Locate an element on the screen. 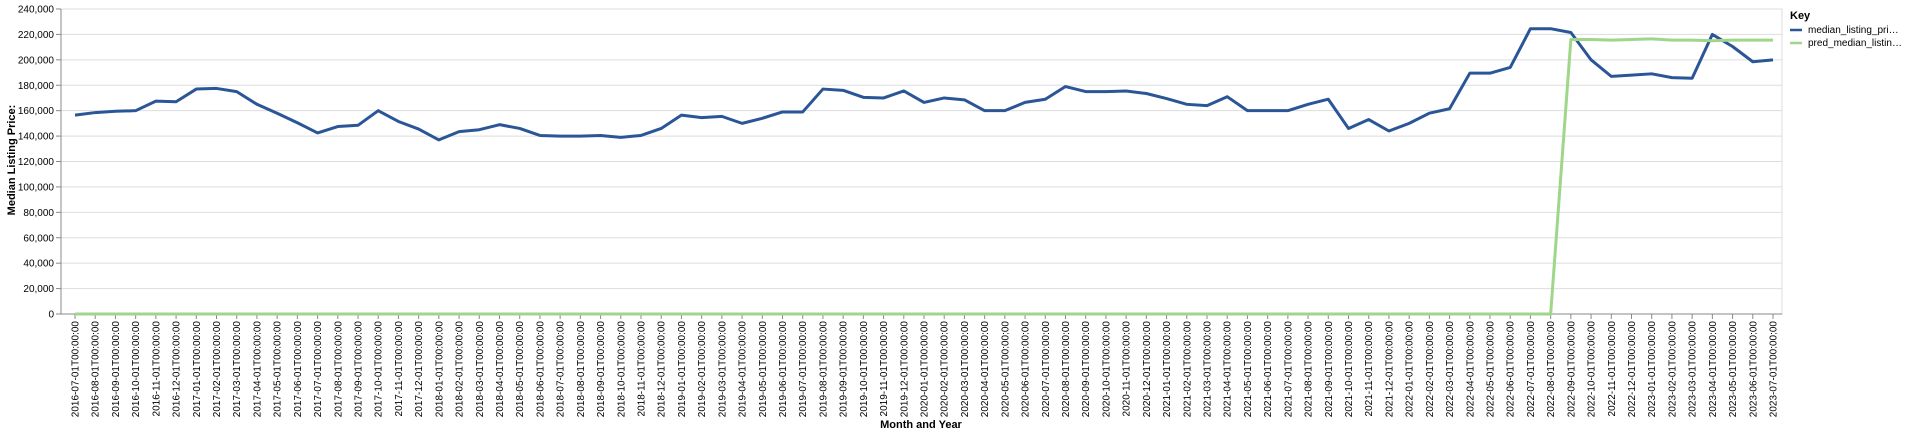 This screenshot has width=1920, height=434. x-tick-label: 2018-08-01T00:00:00 is located at coordinates (581, 369).